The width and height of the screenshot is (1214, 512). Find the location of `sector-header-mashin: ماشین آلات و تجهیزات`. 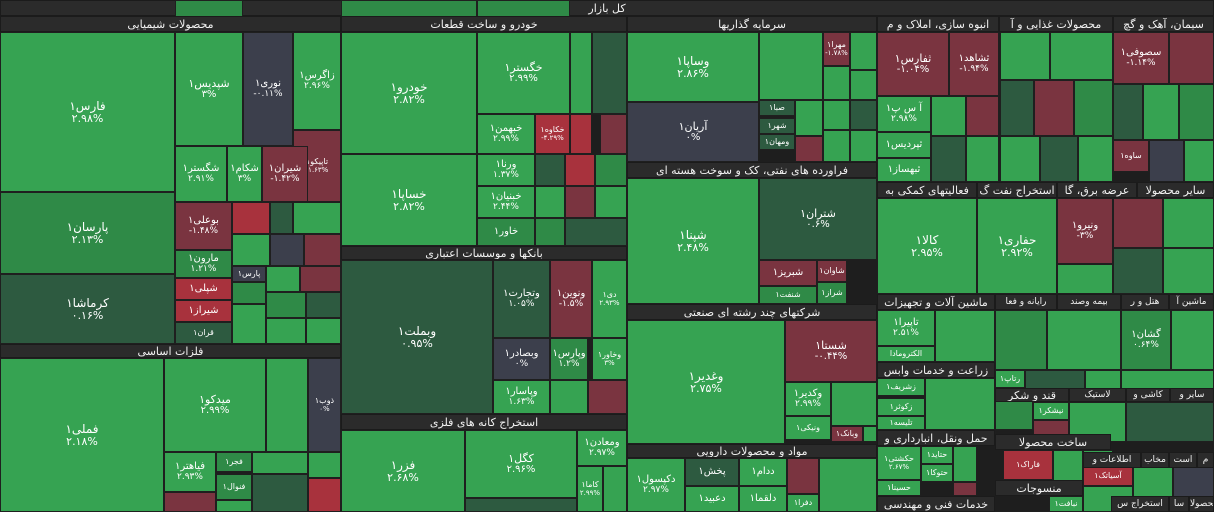

sector-header-mashin: ماشین آلات و تجهیزات is located at coordinates (936, 302).